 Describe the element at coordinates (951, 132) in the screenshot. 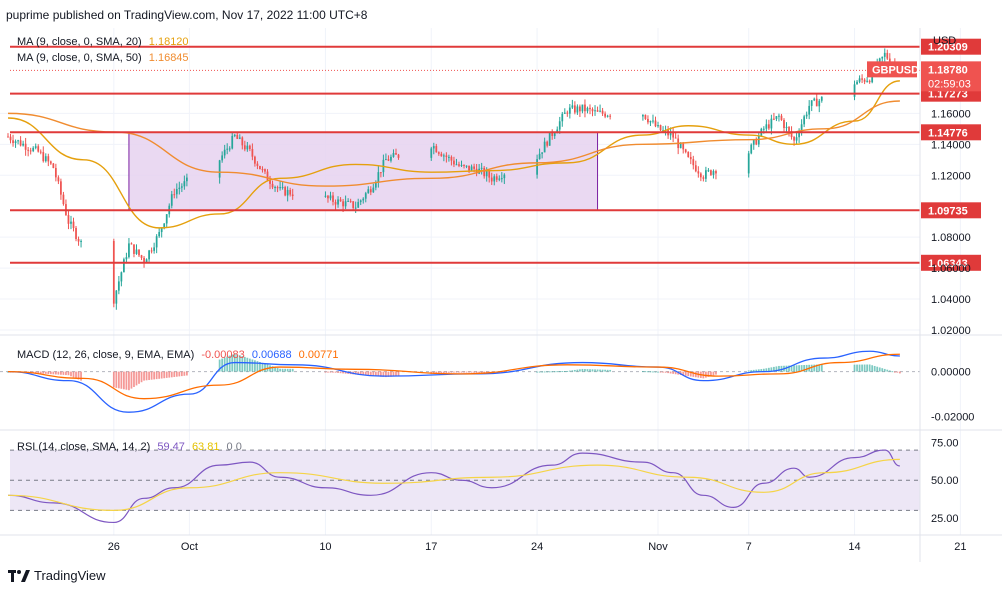

I see `level-price-badge` at that location.